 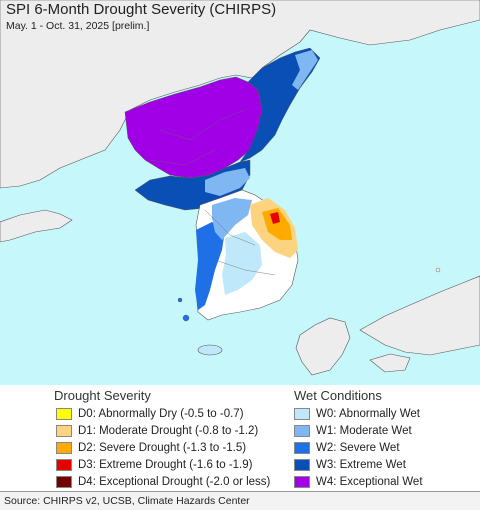 I want to click on legend-item-d3: D3: Extreme Drought (-1.6 to -1.9), so click(x=154, y=465).